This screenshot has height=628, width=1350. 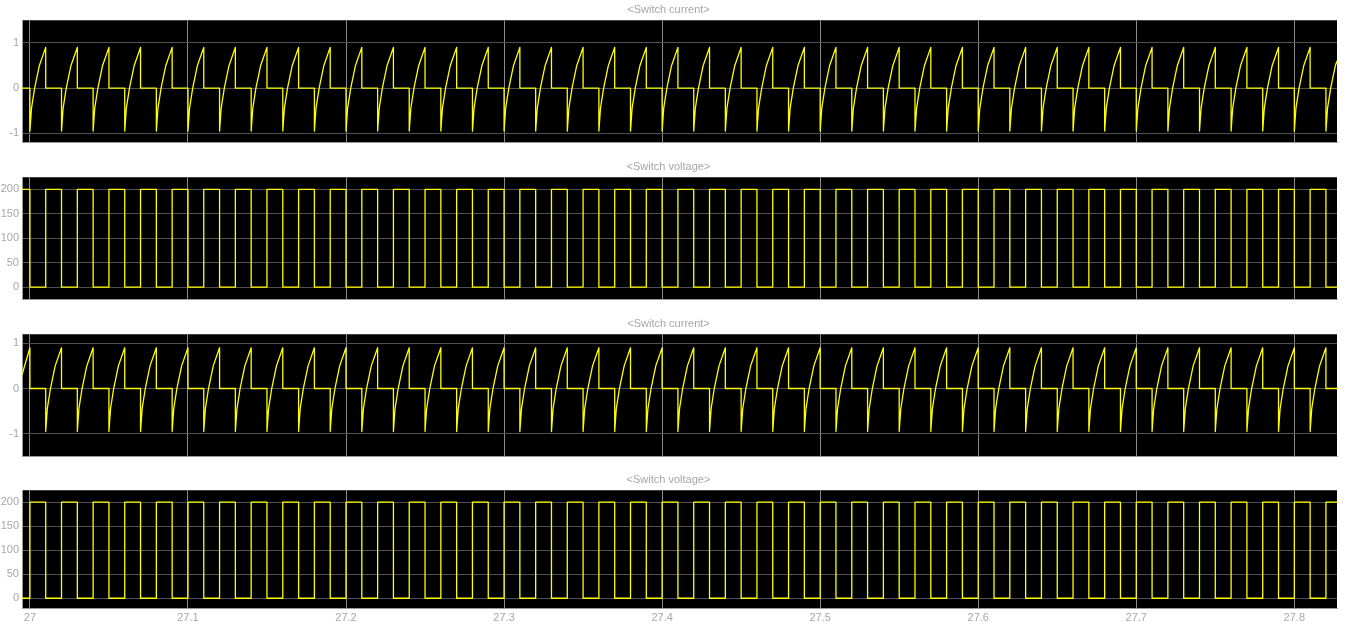 I want to click on x-tick-label: 27.2, so click(x=346, y=617).